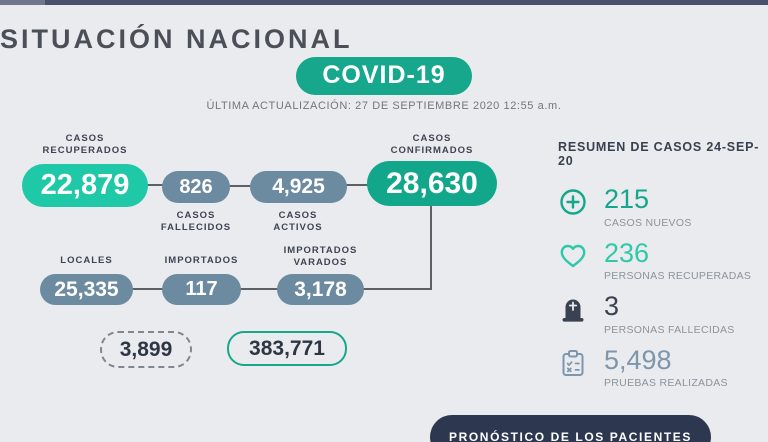  What do you see at coordinates (627, 199) in the screenshot?
I see `summary-value: 215` at bounding box center [627, 199].